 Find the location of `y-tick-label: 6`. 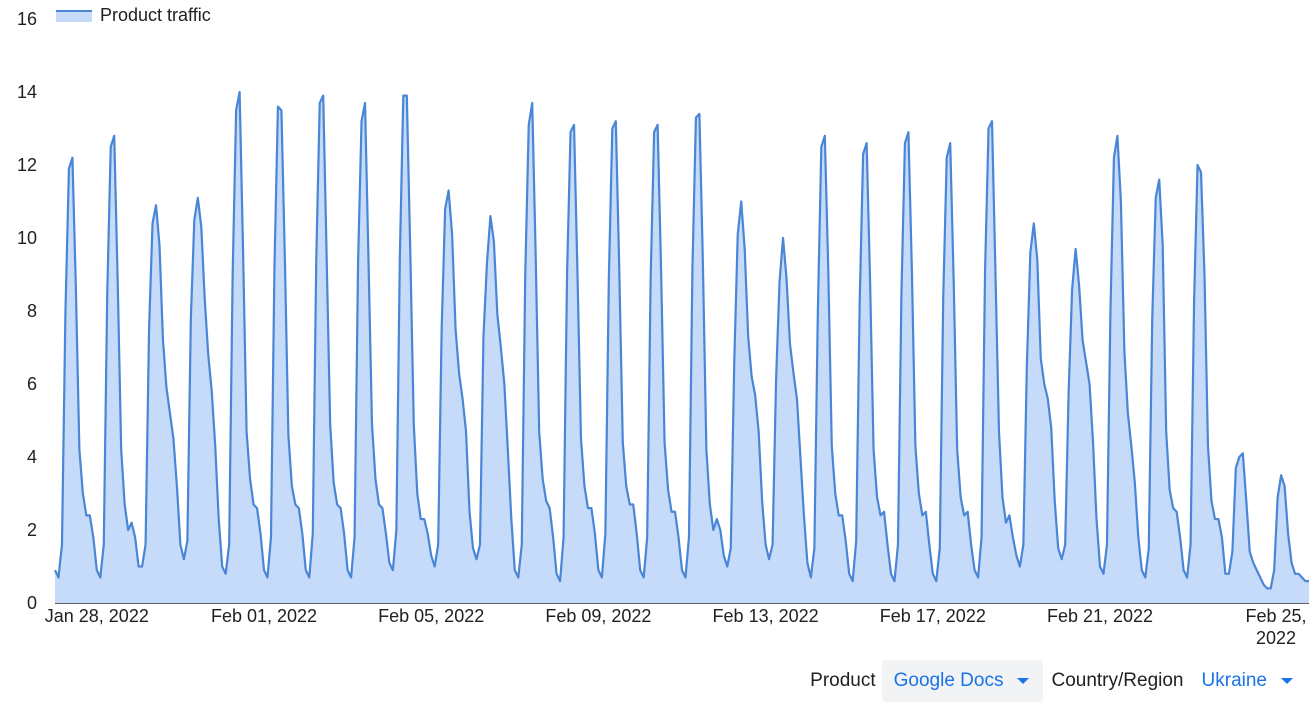

y-tick-label: 6 is located at coordinates (32, 384).